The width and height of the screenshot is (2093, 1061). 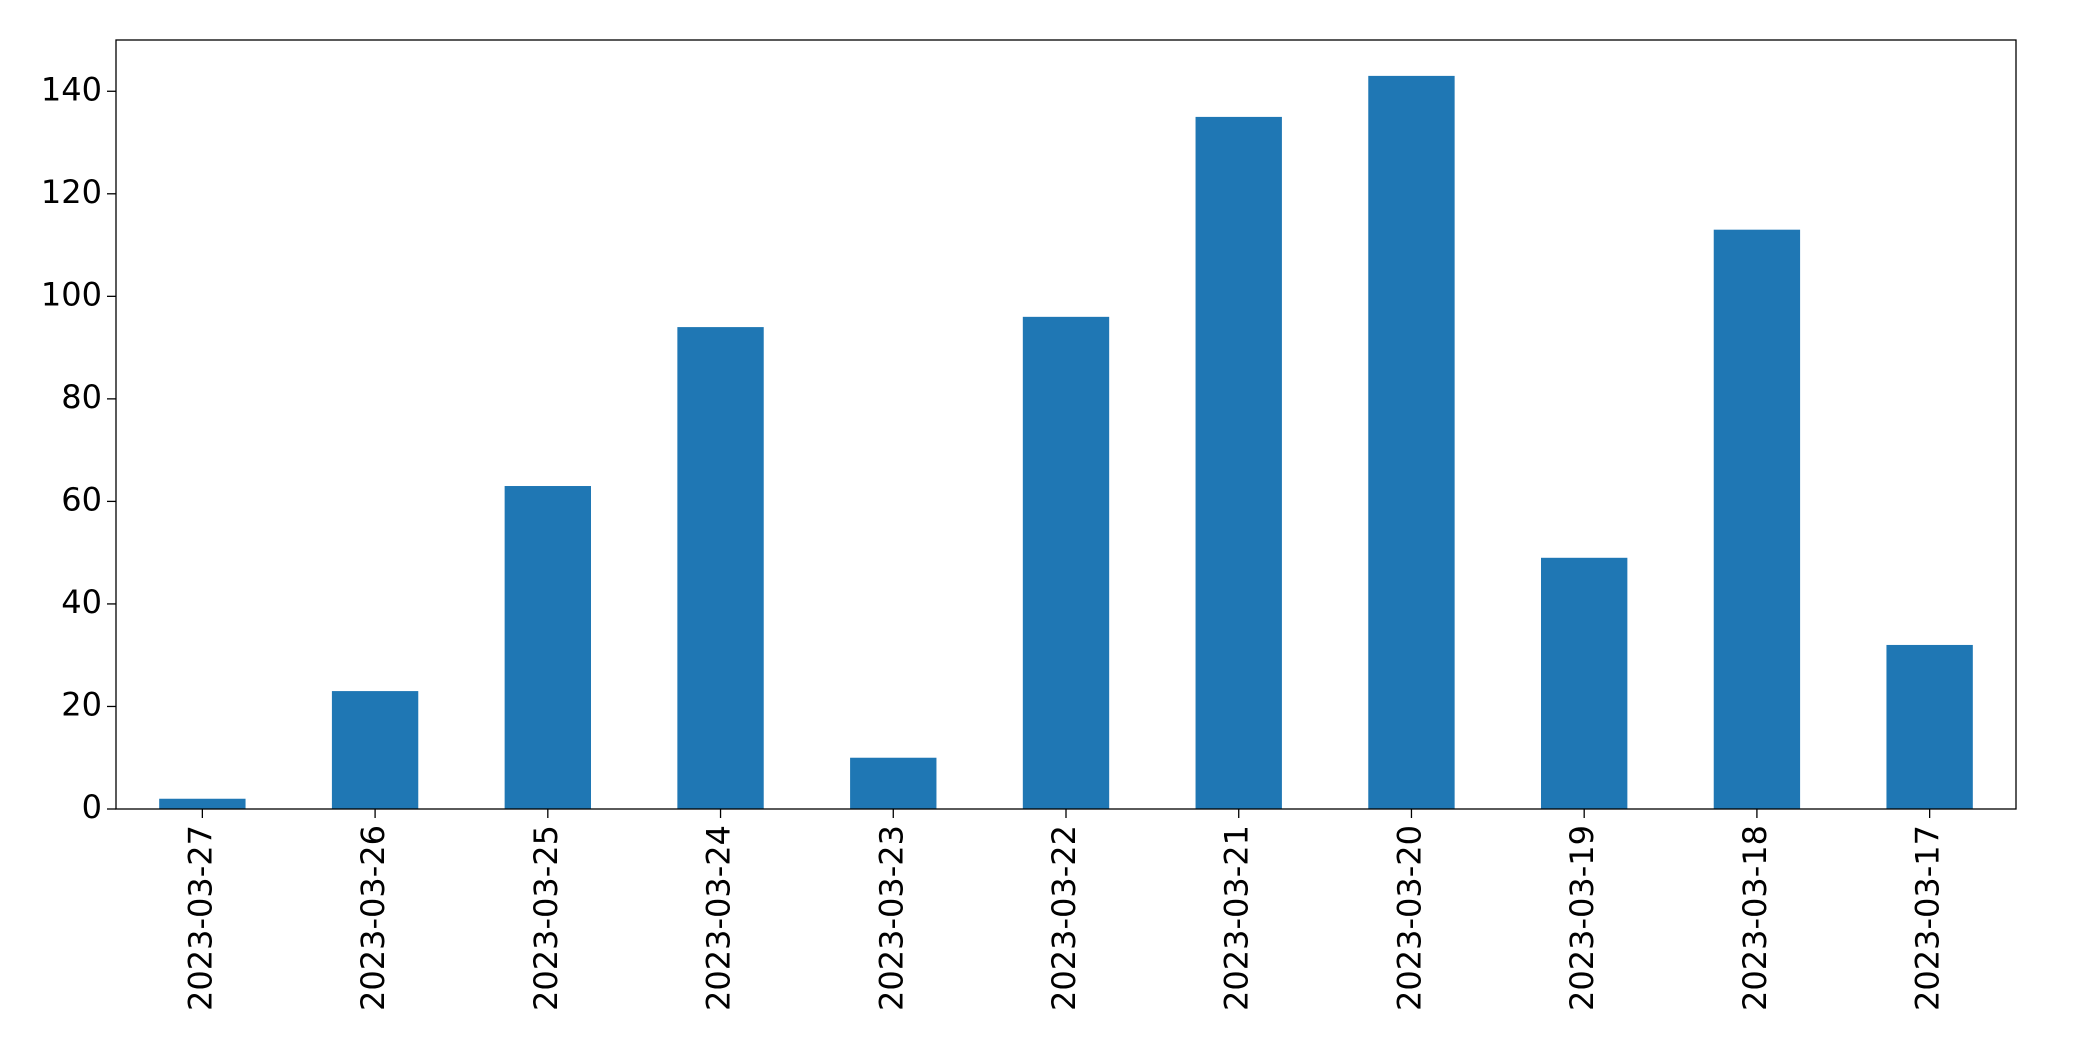 I want to click on x-tick-label: 2023-03-19, so click(x=1582, y=918).